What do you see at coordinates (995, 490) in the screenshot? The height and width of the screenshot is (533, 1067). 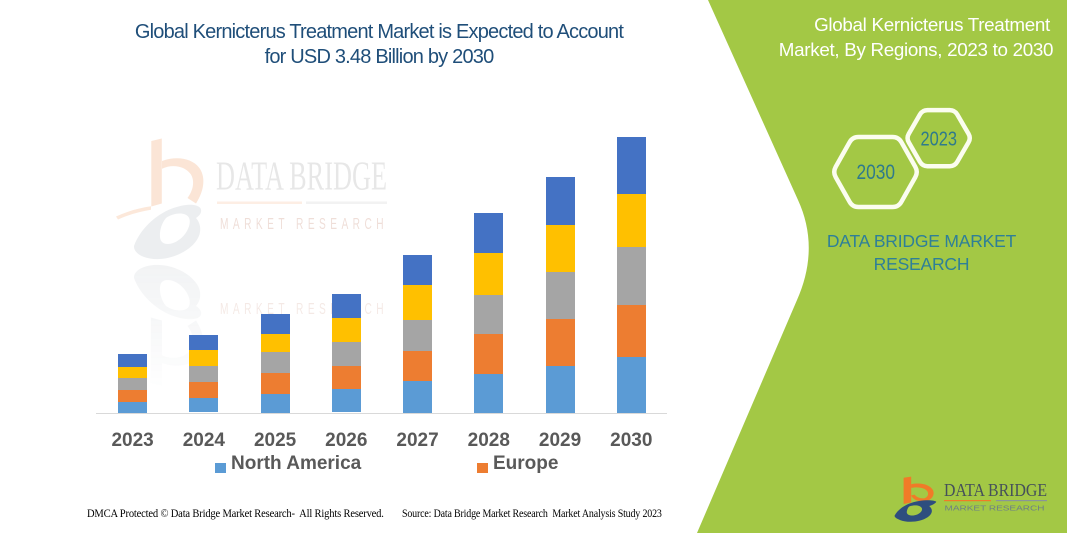 I see `svg-text: DATA BRIDGE` at bounding box center [995, 490].